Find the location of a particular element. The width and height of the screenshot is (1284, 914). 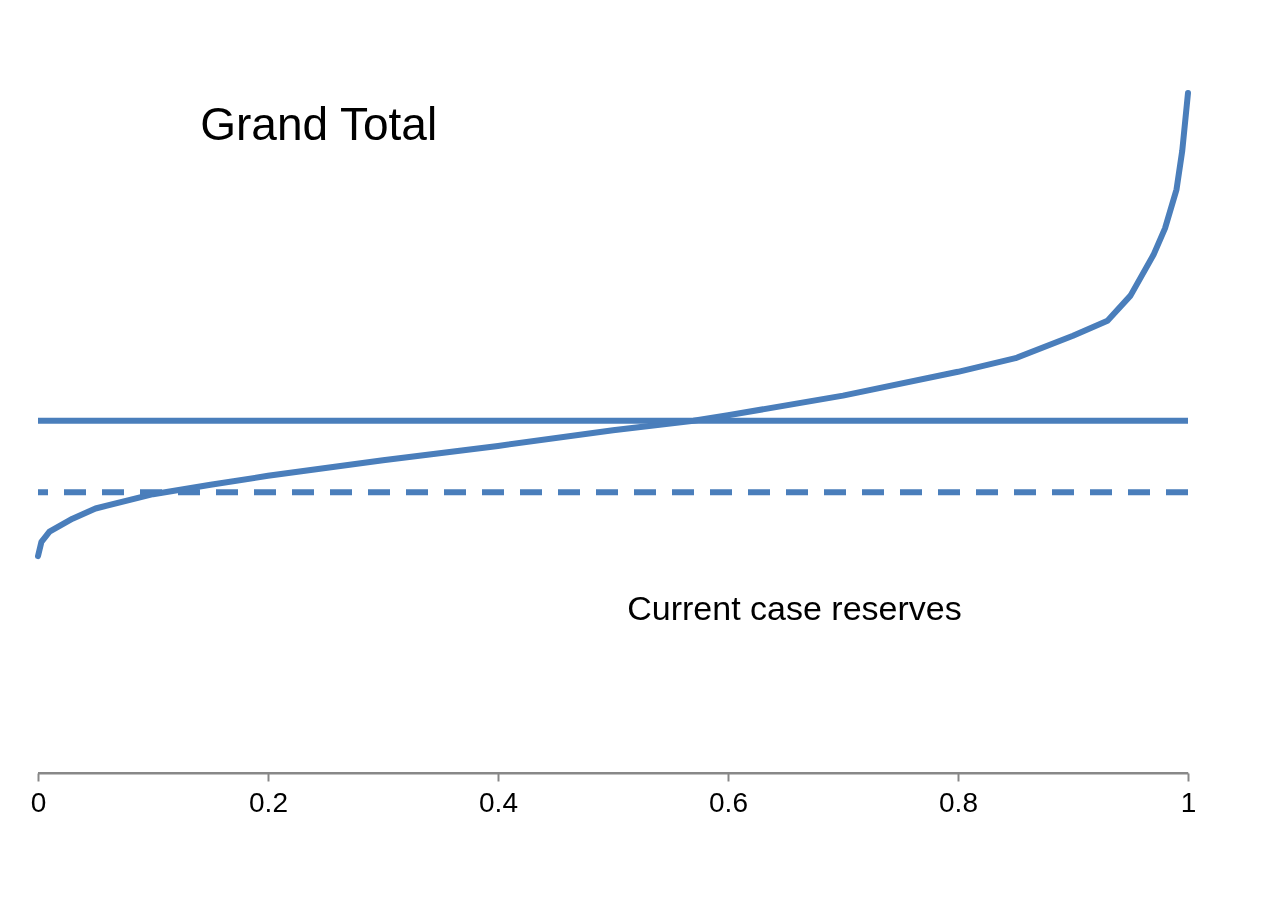

x-tick-label: 0.4 is located at coordinates (498, 802).